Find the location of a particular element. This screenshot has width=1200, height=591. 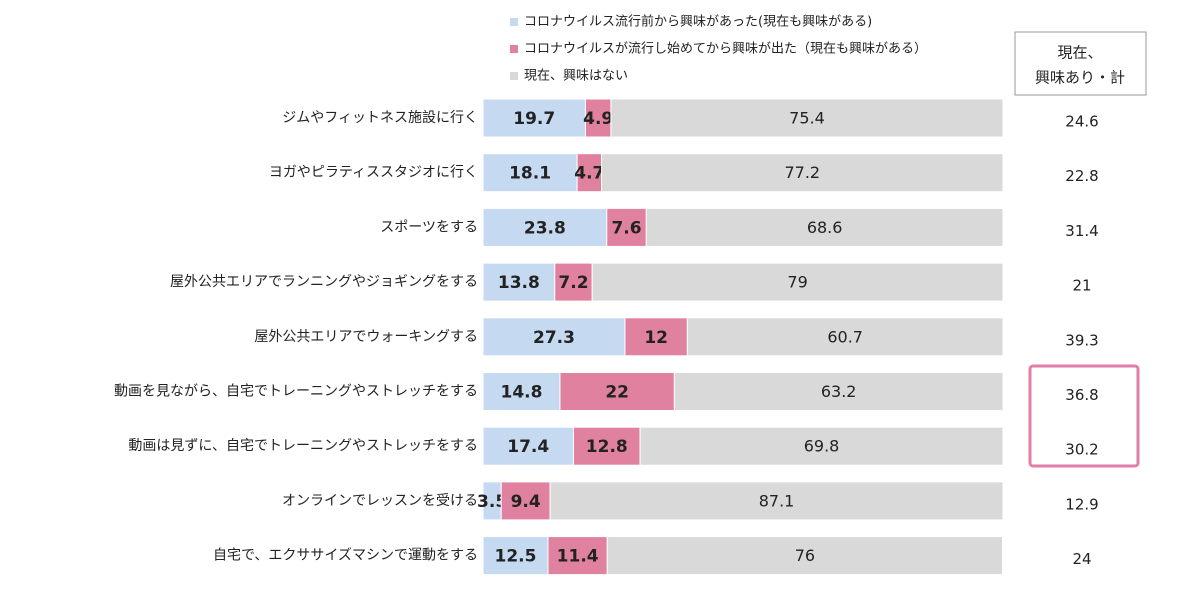

value-label: 7.2 is located at coordinates (573, 283).